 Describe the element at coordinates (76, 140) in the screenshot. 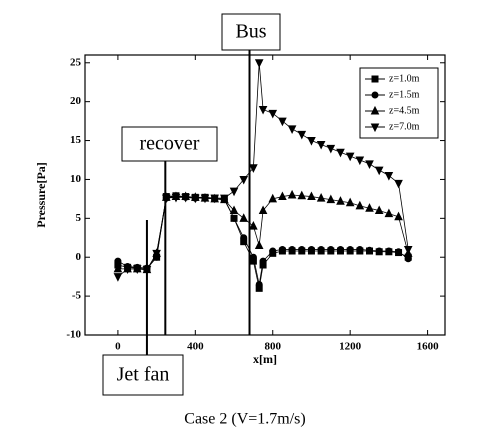

I see `y-tick-label: 15` at that location.